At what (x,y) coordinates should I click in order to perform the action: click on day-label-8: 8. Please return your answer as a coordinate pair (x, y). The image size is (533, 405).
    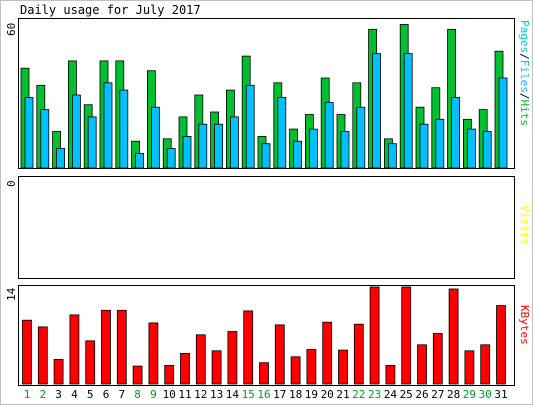
    Looking at the image, I should click on (137, 394).